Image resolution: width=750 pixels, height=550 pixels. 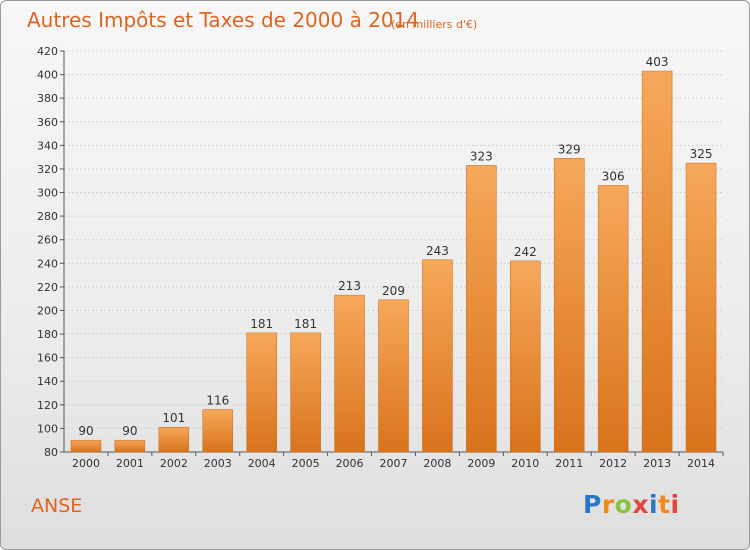 I want to click on y-tick-label: 140, so click(x=47, y=381).